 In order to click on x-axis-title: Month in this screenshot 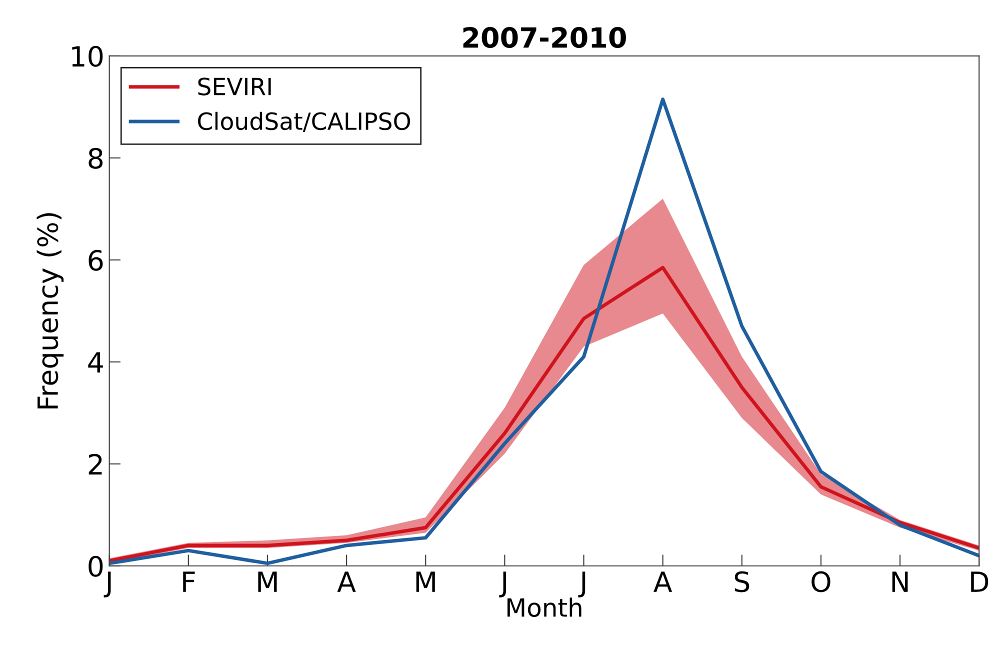, I will do `click(544, 607)`.